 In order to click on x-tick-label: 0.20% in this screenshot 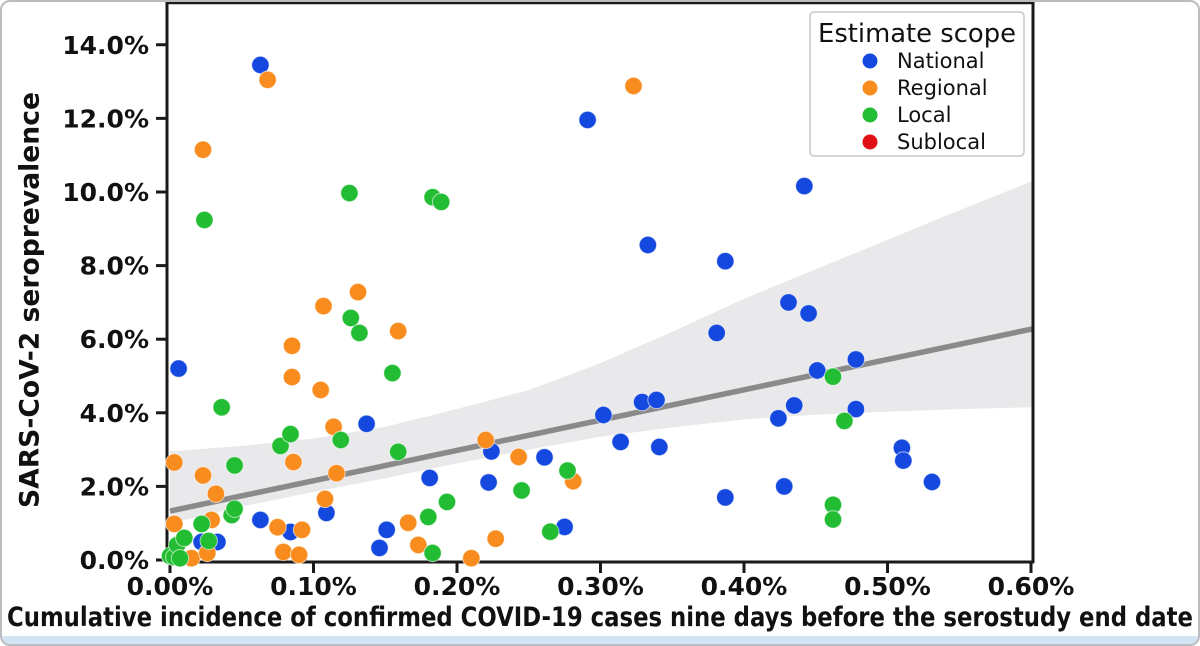, I will do `click(457, 586)`.